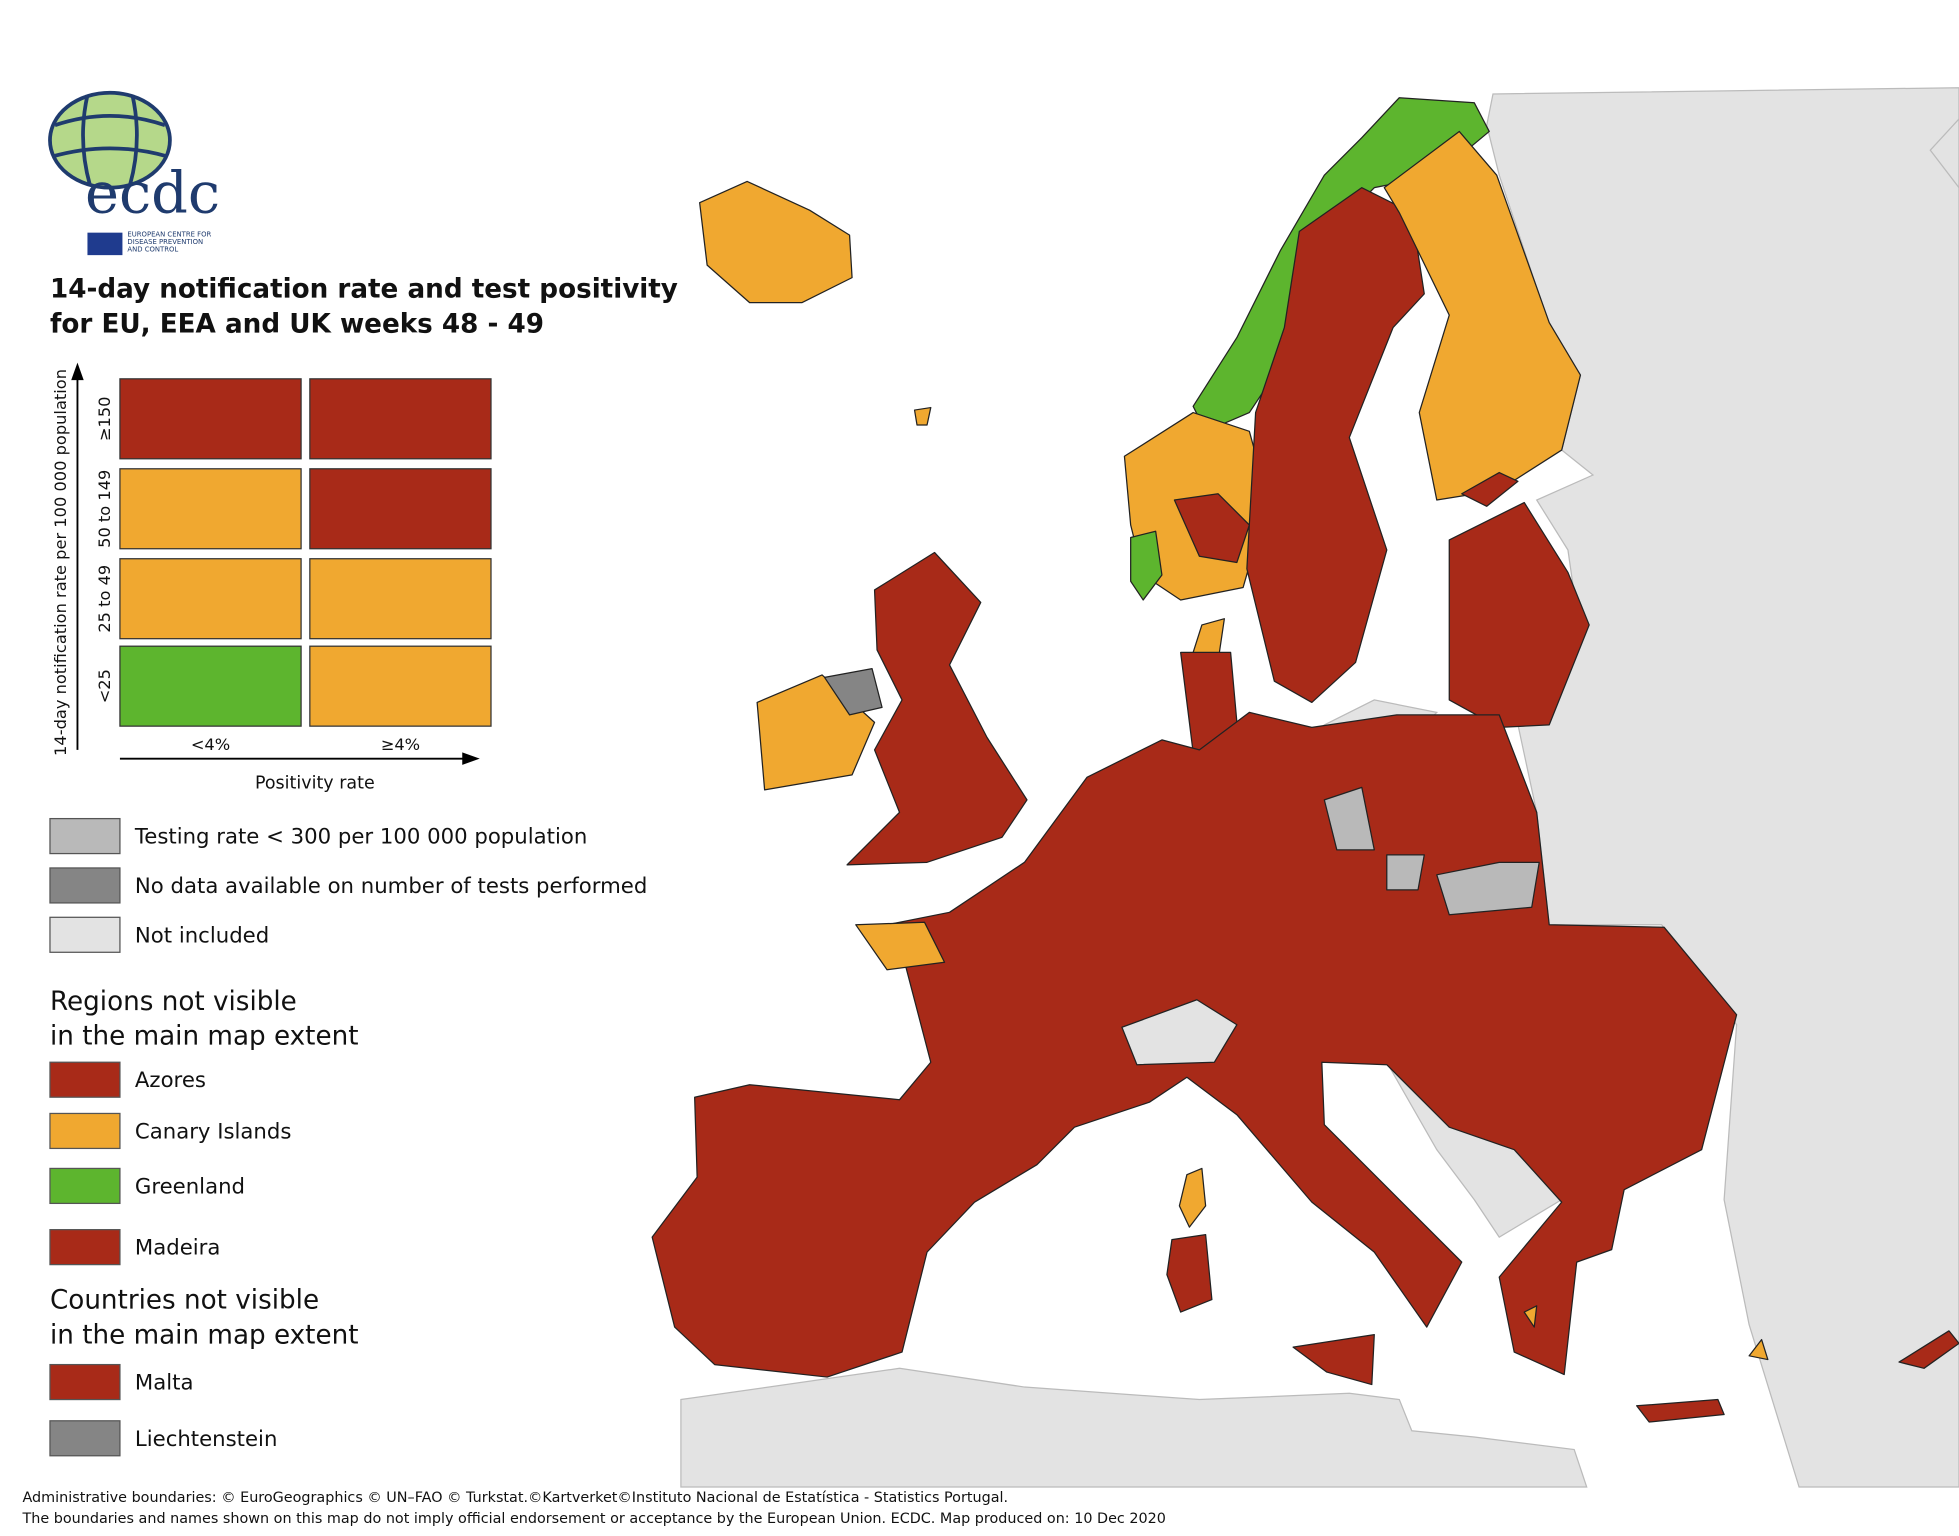 The height and width of the screenshot is (1536, 1959). I want to click on brittany, so click(900, 946).